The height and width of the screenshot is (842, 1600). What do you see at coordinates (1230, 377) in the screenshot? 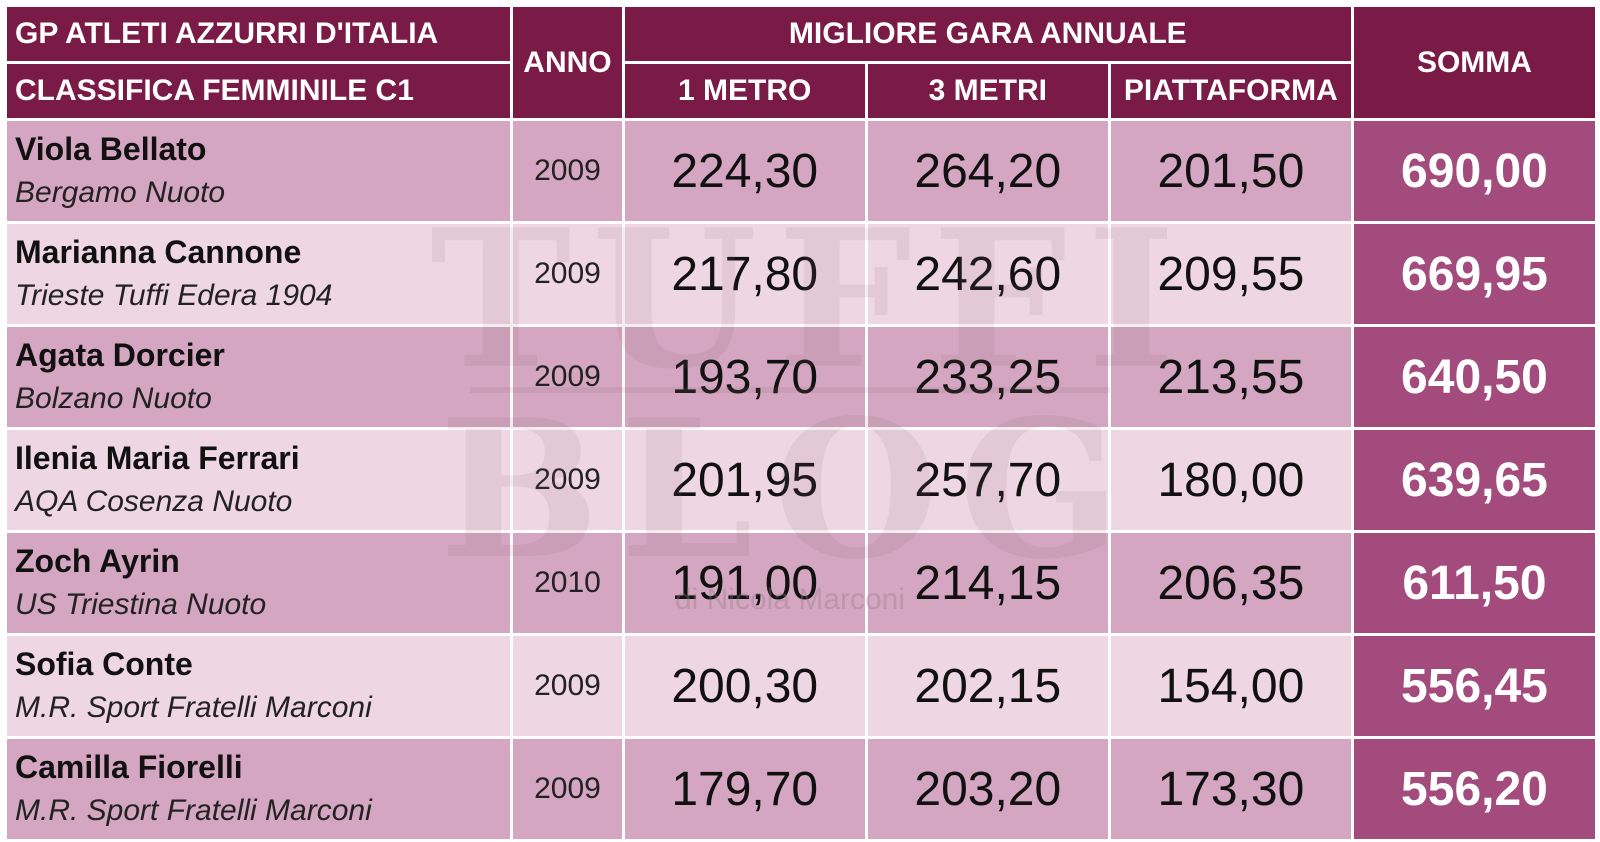
I see `score-platform-cell: 213,55` at bounding box center [1230, 377].